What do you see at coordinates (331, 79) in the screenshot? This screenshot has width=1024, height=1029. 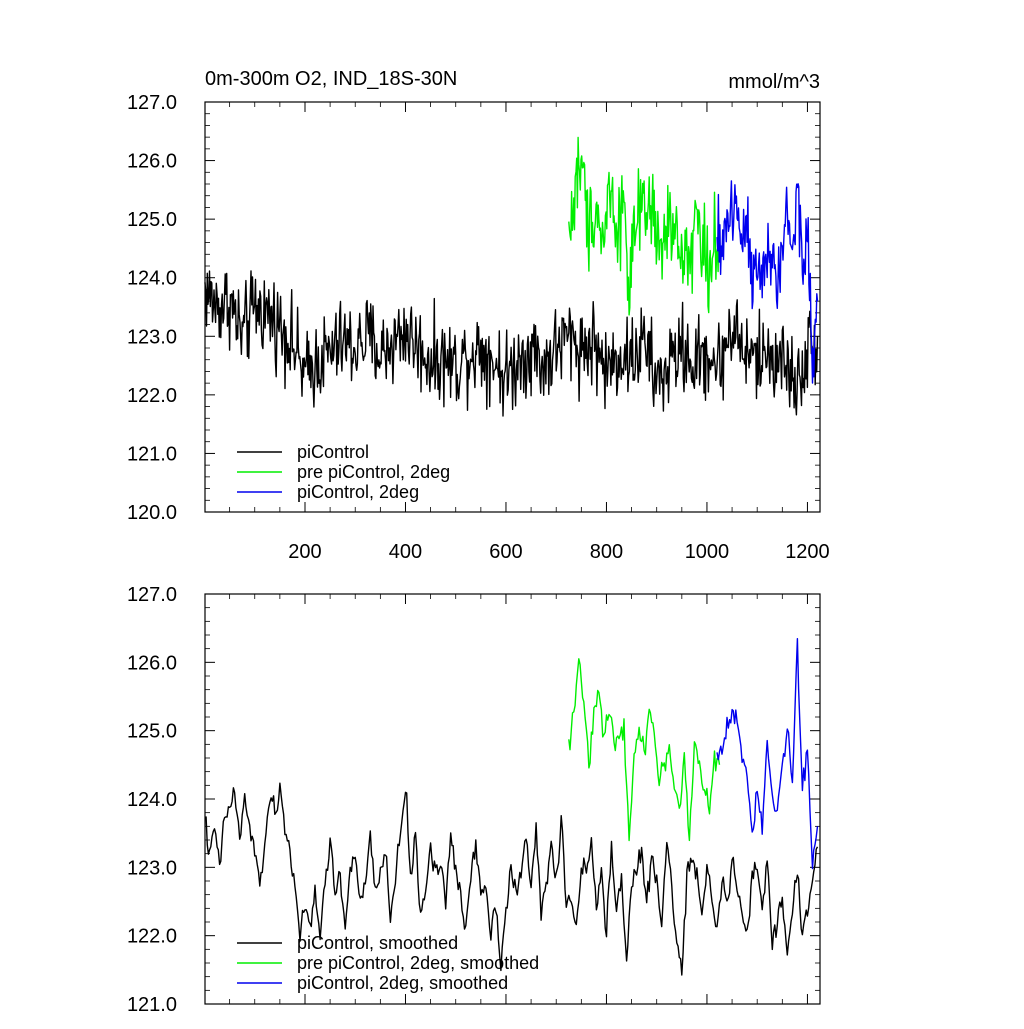 I see `chart-title: 0m-300m O2, IND_18S-30N` at bounding box center [331, 79].